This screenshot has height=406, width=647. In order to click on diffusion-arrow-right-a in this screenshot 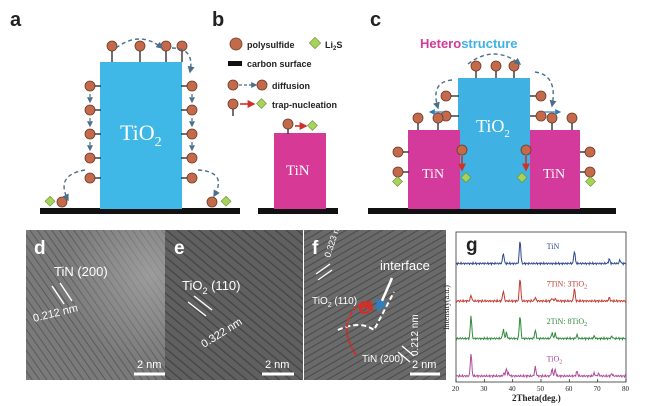, I will do `click(208, 183)`.